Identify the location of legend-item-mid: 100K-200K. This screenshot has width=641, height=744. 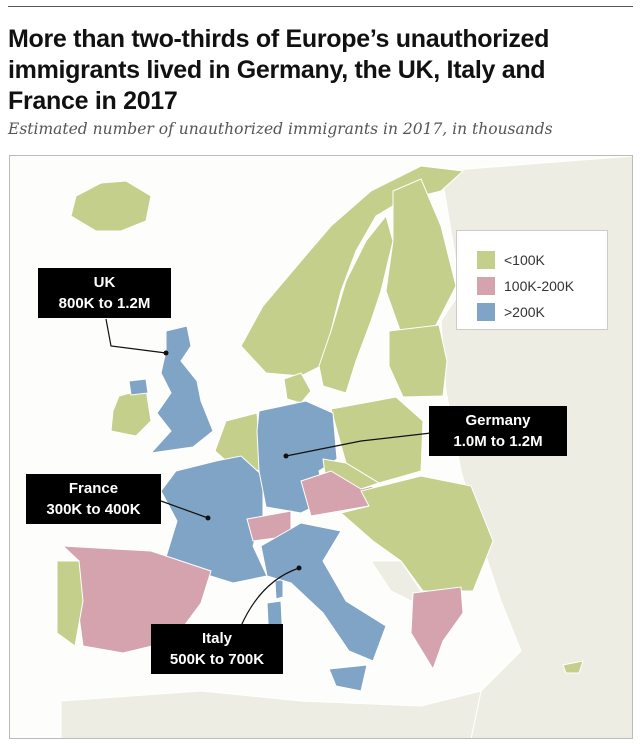
(525, 286).